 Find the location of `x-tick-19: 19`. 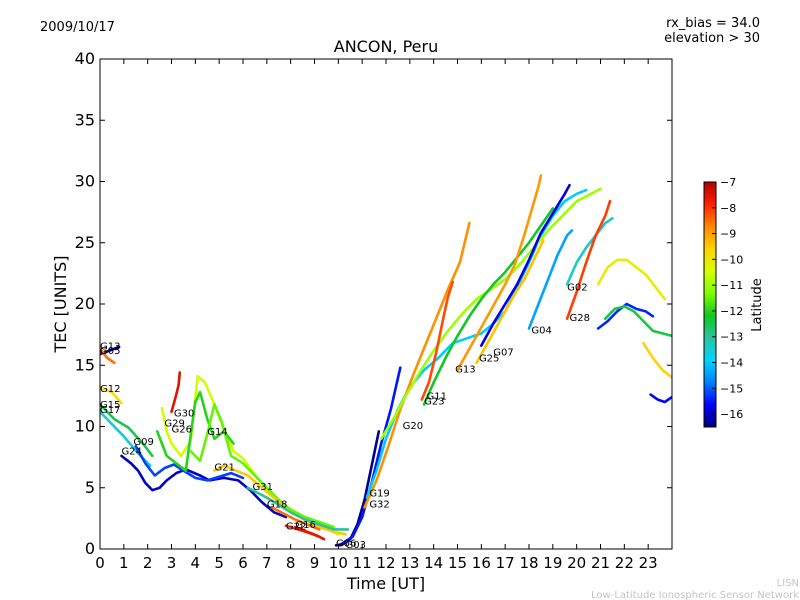

x-tick-19: 19 is located at coordinates (552, 315).